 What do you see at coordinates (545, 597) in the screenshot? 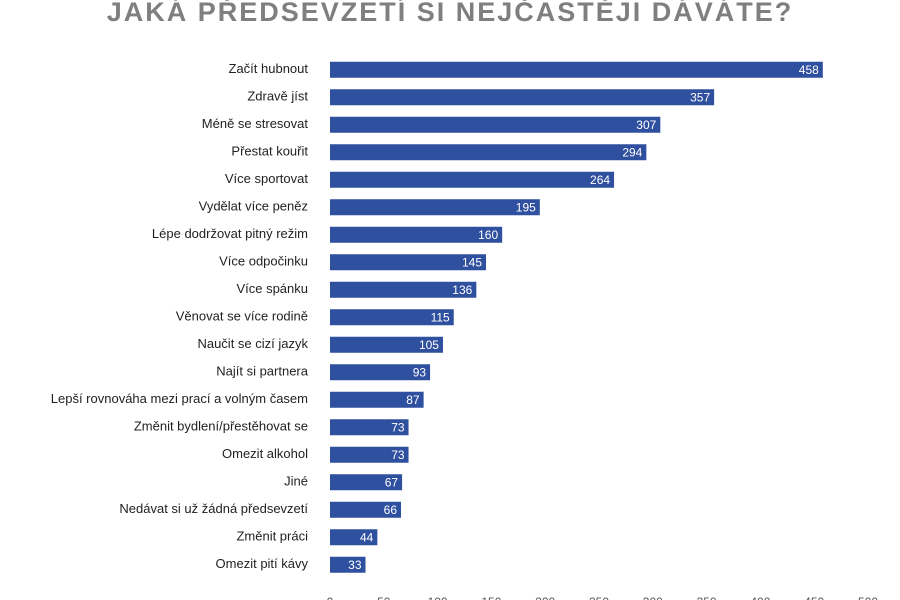
I see `x-tick-label: 200` at bounding box center [545, 597].